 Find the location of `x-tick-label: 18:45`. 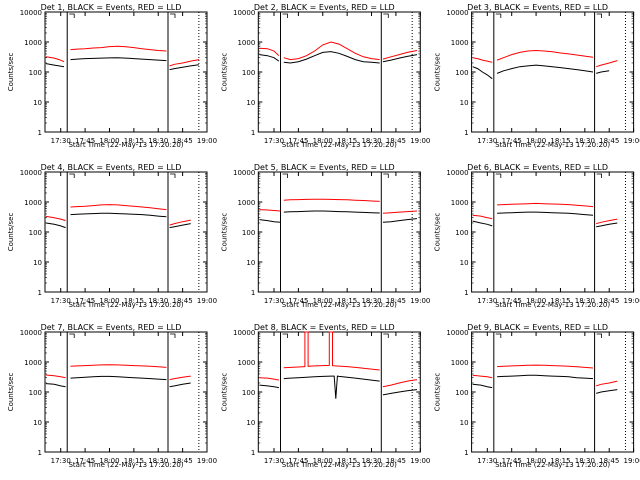

x-tick-label: 18:45 is located at coordinates (183, 461).